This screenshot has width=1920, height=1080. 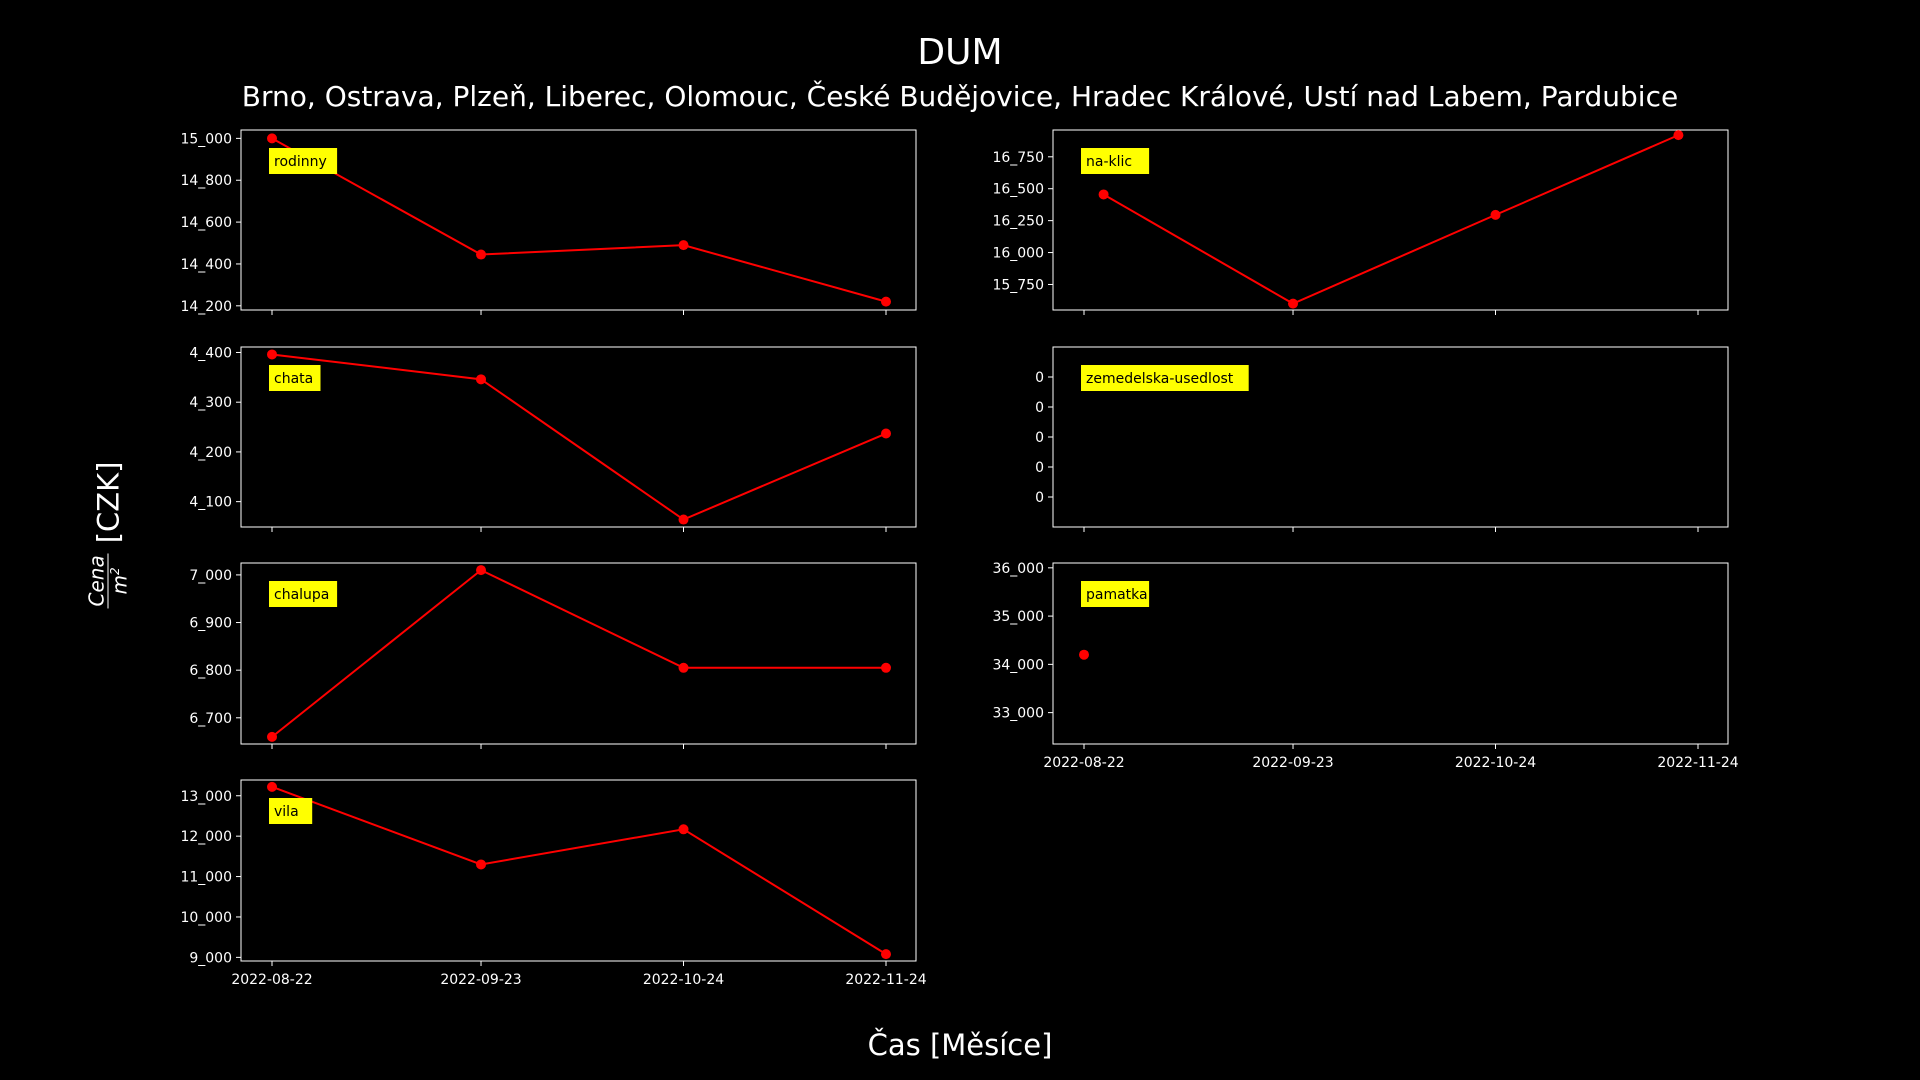 I want to click on series-line-na-klic, so click(x=1391, y=219).